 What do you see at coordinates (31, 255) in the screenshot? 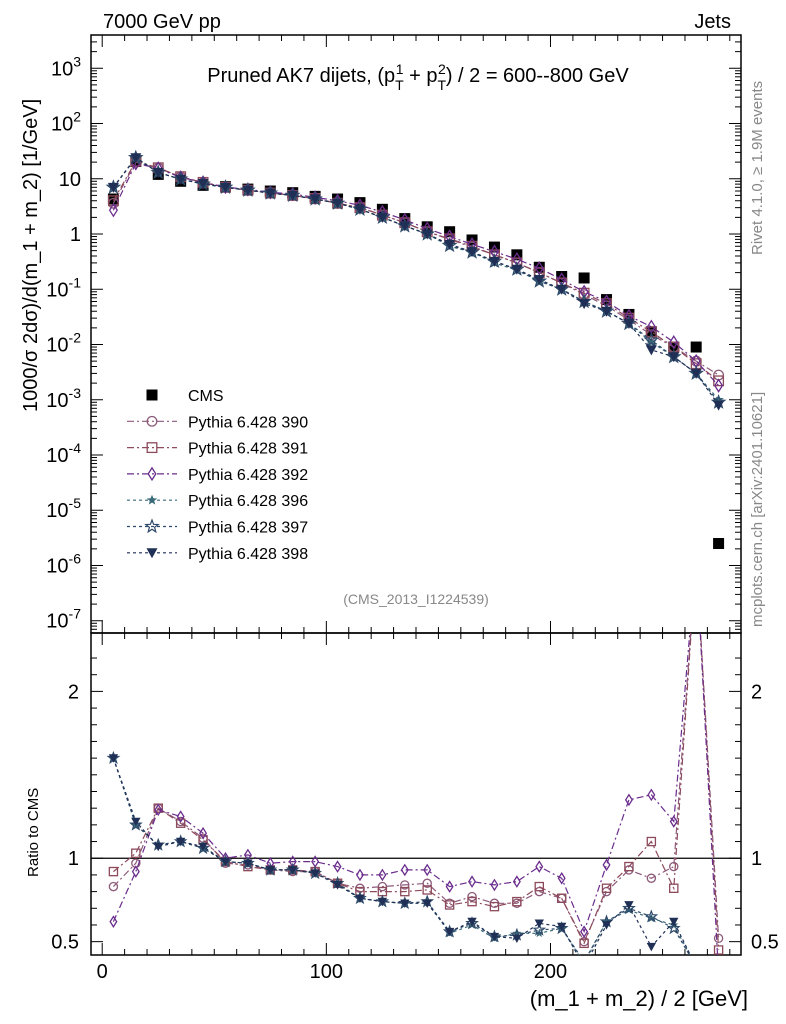
I see `top-y-axis-label: 1000/σ 2dσ)/d(m_1 + m_2) [1/GeV]` at bounding box center [31, 255].